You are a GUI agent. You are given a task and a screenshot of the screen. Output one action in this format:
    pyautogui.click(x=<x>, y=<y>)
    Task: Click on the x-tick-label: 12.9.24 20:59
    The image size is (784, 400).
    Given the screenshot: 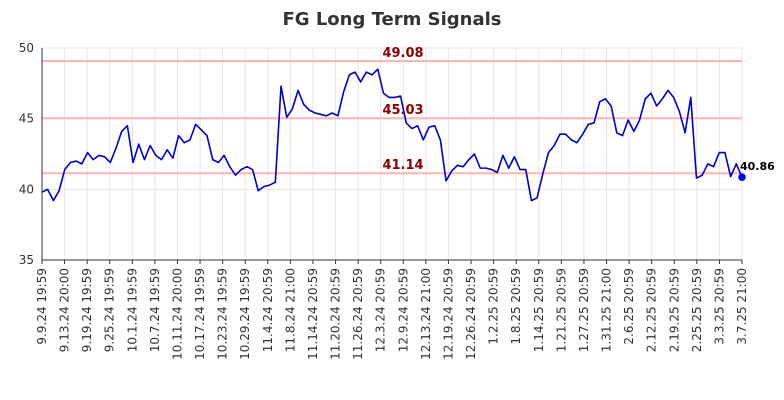 What is the action you would take?
    pyautogui.click(x=403, y=310)
    